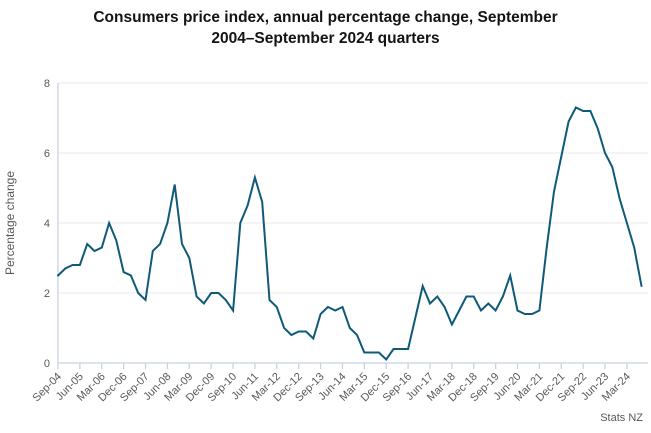 This screenshot has width=651, height=433. I want to click on y-axis-tick-label: 8, so click(47, 84).